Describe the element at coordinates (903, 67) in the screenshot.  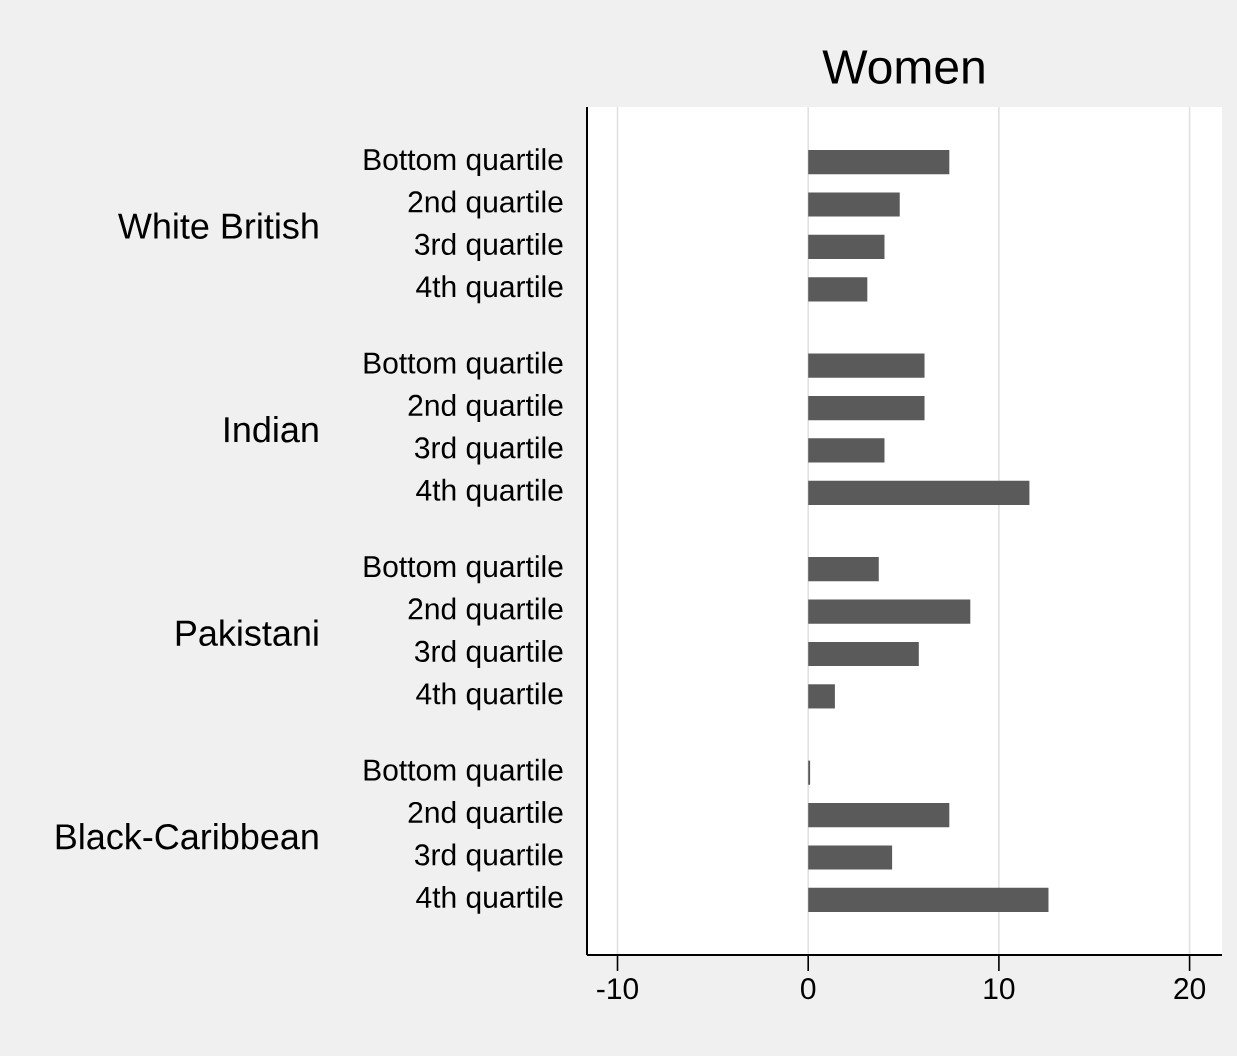
I see `chart-title: Women` at that location.